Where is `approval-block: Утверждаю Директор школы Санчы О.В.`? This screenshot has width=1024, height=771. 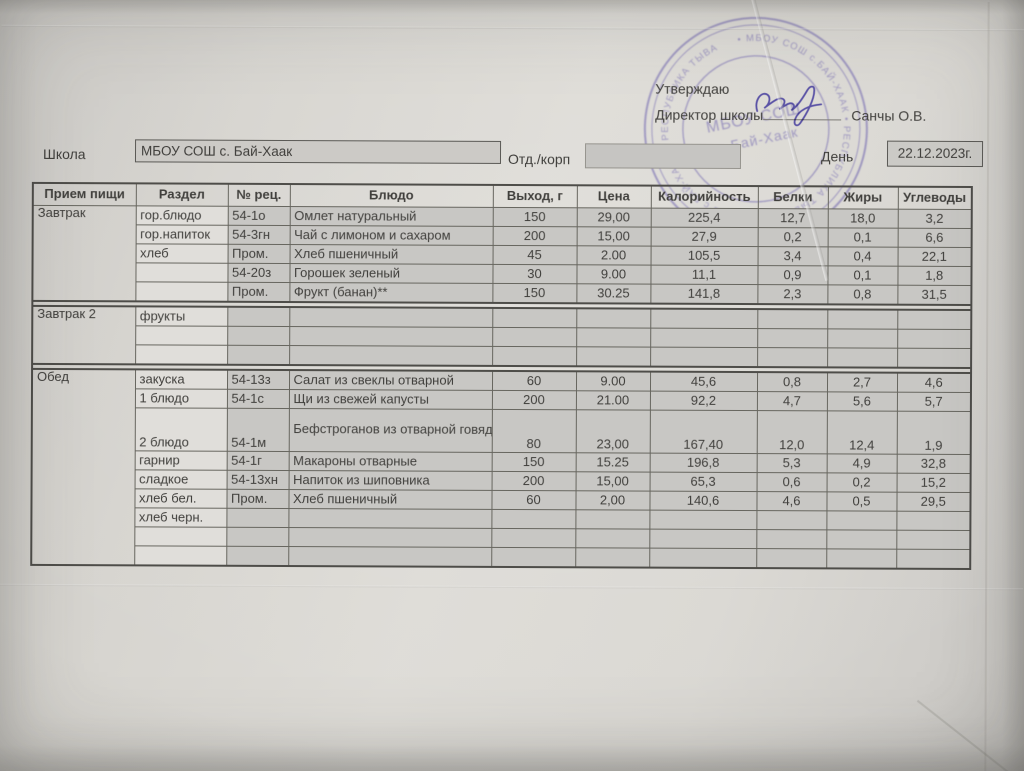 approval-block: Утверждаю Директор школы Санчы О.В. is located at coordinates (790, 104).